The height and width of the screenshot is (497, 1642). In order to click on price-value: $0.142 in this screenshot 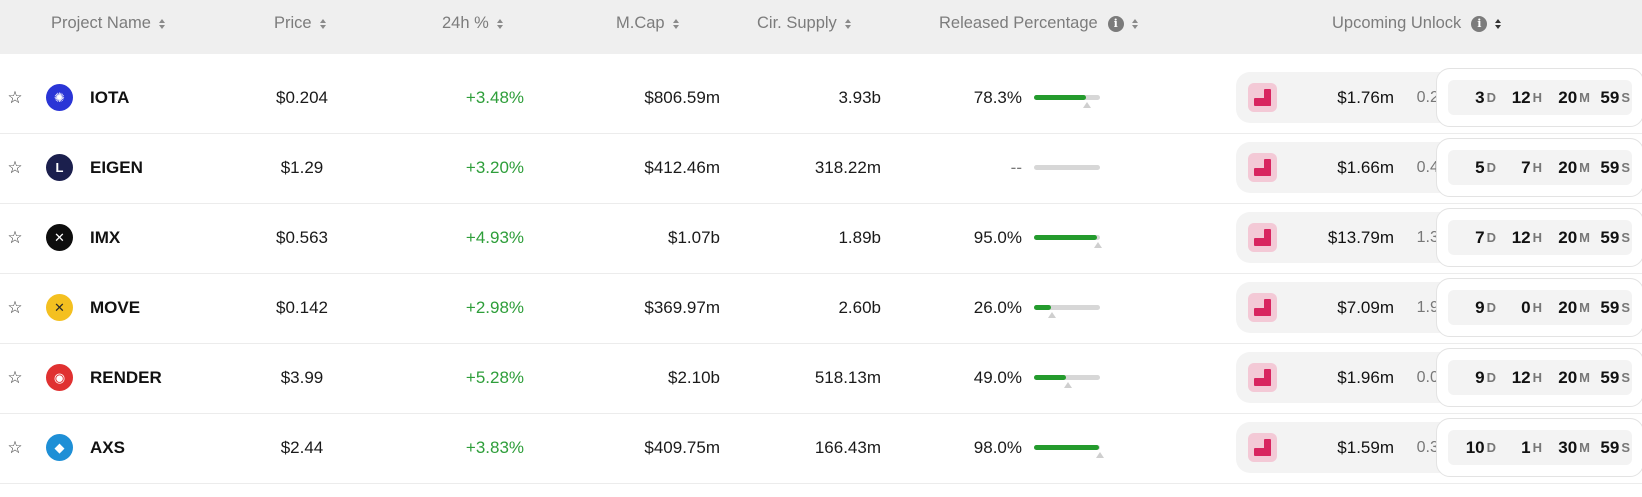, I will do `click(302, 307)`.